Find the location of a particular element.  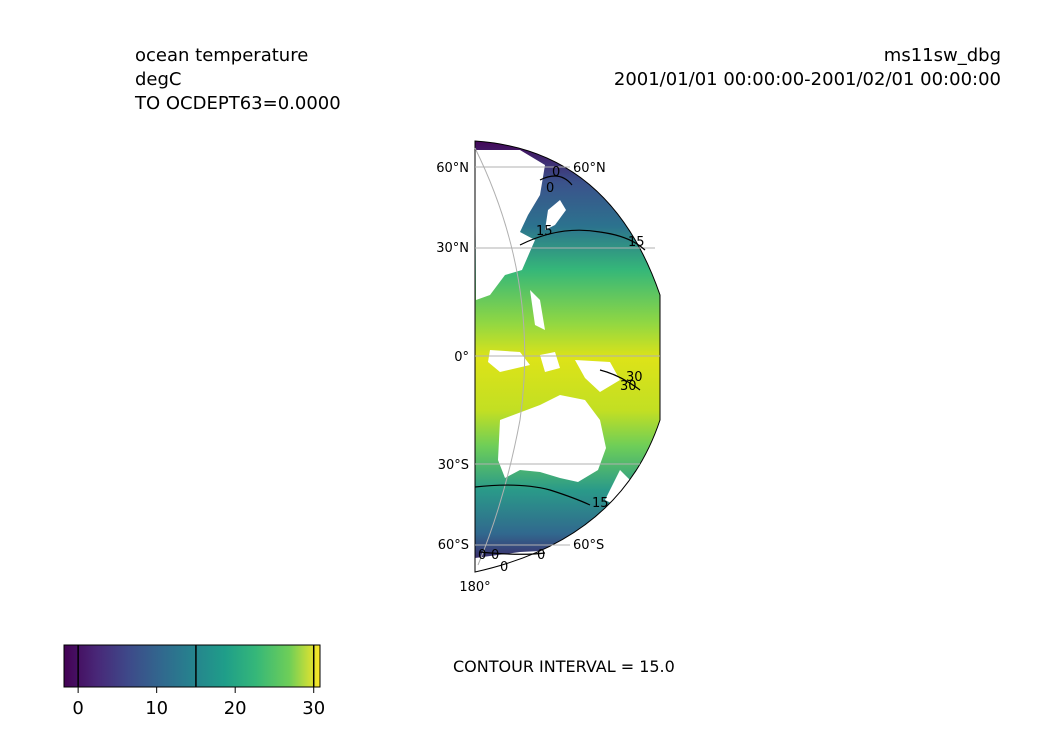

colorbar-tick-label: 10 is located at coordinates (156, 708).